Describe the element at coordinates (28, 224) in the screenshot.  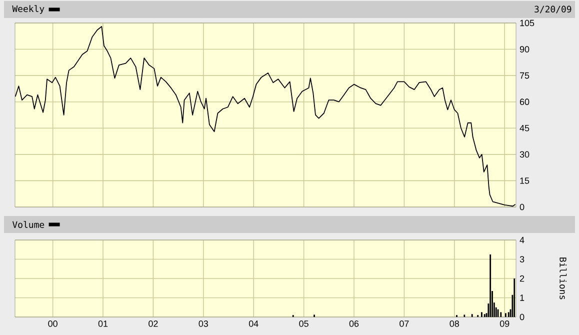
I see `legend-label: Volume` at that location.